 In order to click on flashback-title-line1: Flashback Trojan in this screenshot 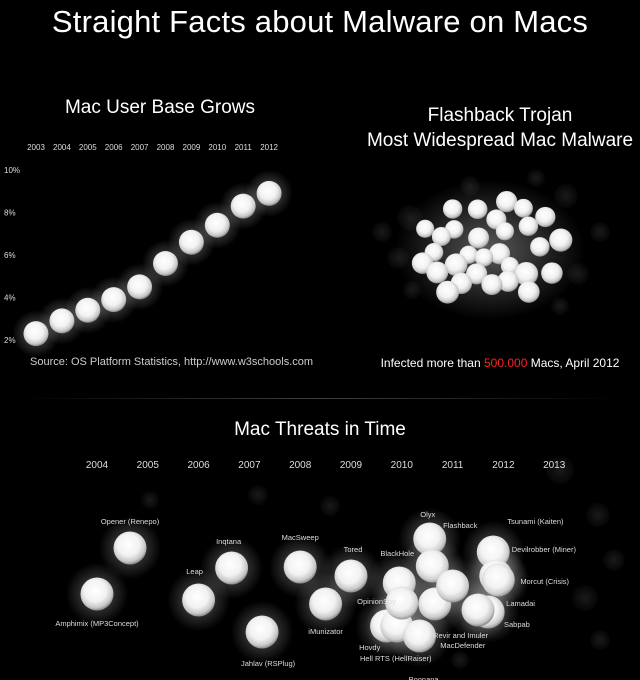, I will do `click(500, 115)`.